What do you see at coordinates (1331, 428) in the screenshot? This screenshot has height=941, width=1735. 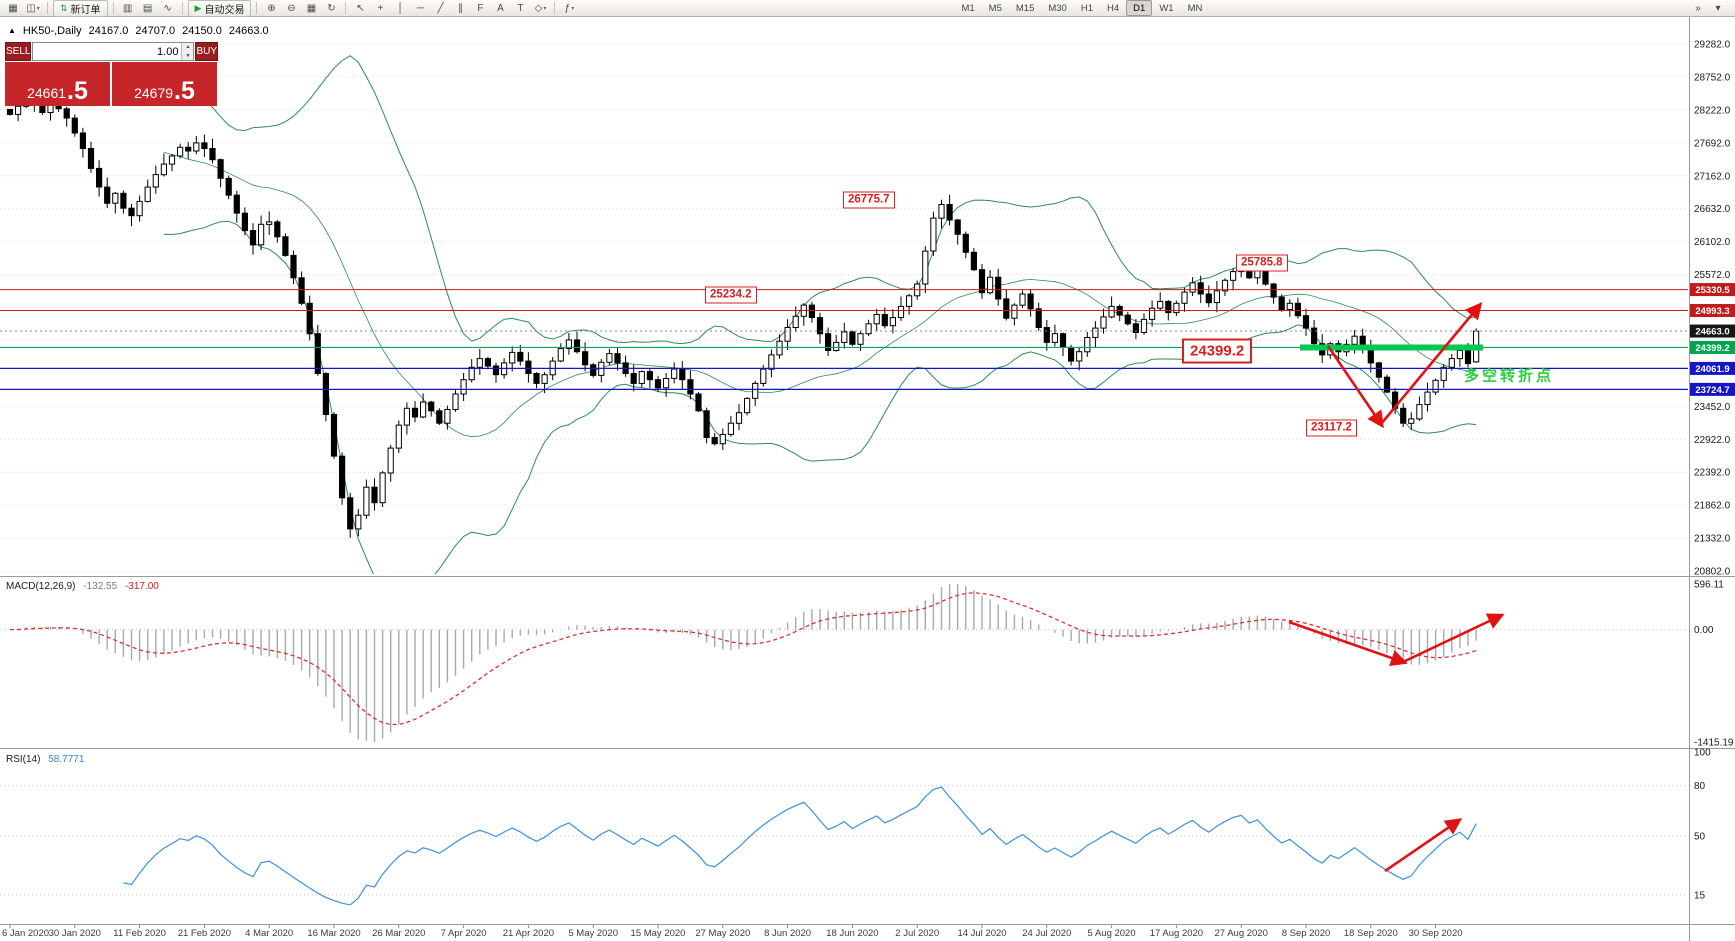 I see `price-callout: 23117.2` at bounding box center [1331, 428].